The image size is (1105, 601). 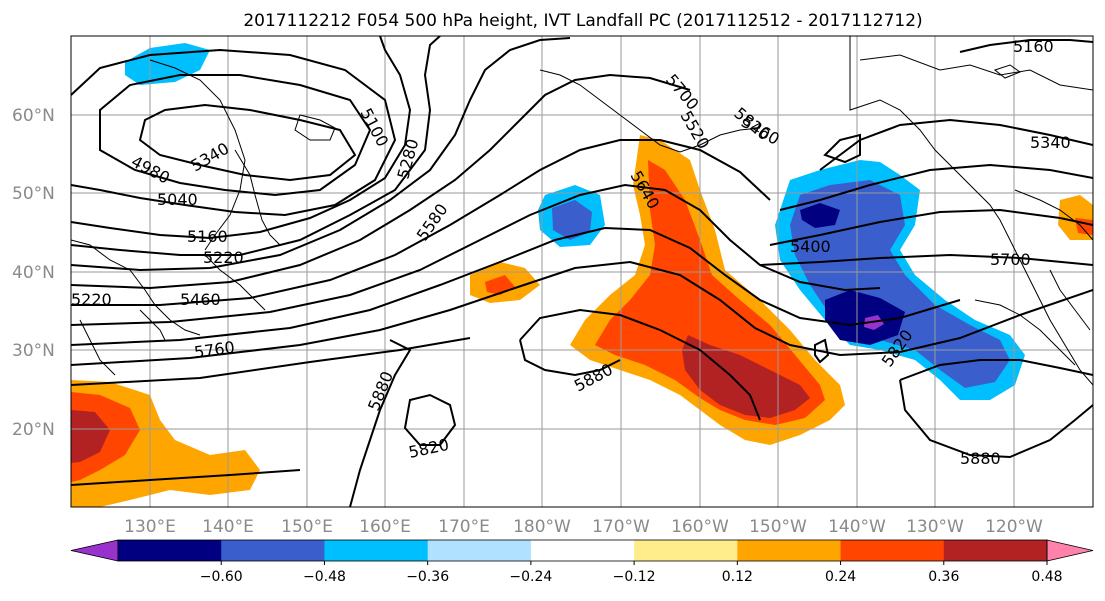 What do you see at coordinates (778, 527) in the screenshot?
I see `lon-label: 150°W` at bounding box center [778, 527].